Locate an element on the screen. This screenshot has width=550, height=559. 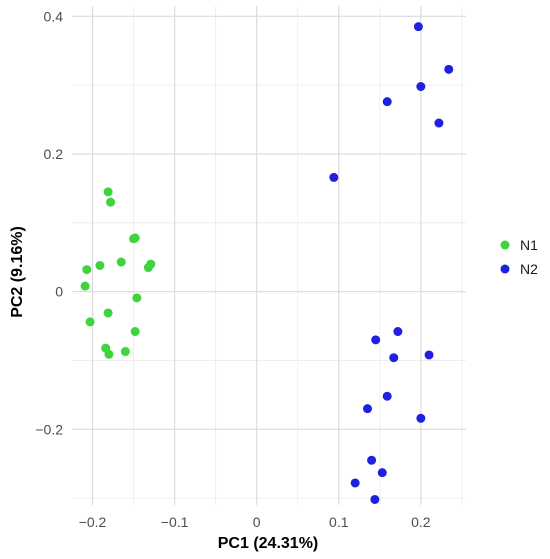
legend: N1 N2 is located at coordinates (519, 257).